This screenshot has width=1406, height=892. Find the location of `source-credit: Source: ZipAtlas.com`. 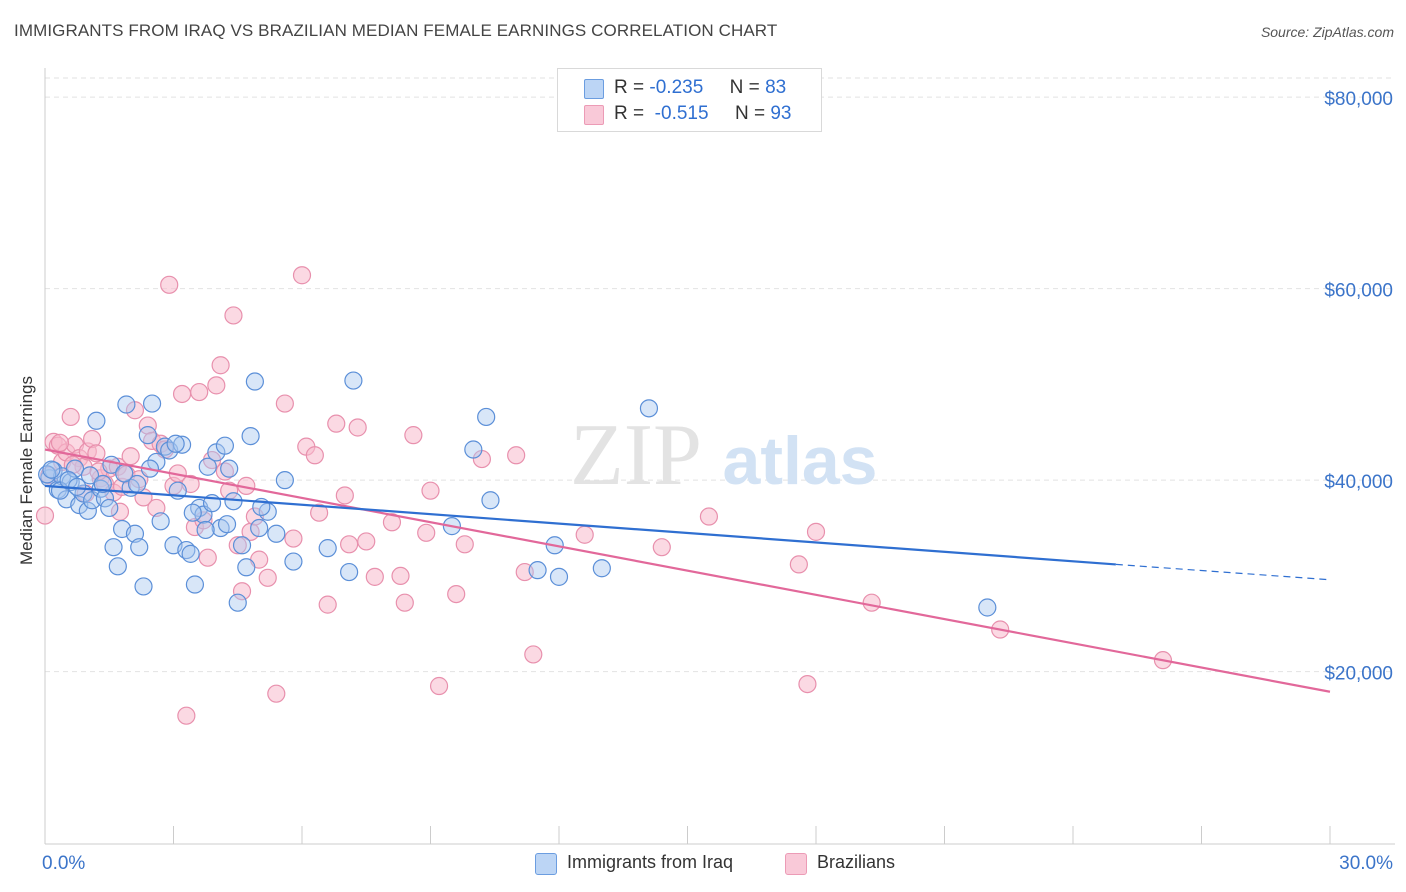

source-credit: Source: ZipAtlas.com is located at coordinates (1327, 32).